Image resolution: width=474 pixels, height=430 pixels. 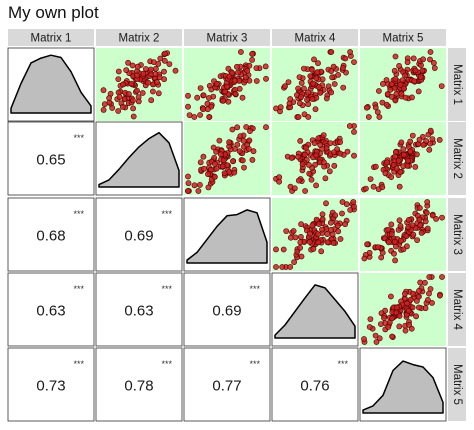 I want to click on column-strip-label: Matrix 5, so click(x=403, y=39).